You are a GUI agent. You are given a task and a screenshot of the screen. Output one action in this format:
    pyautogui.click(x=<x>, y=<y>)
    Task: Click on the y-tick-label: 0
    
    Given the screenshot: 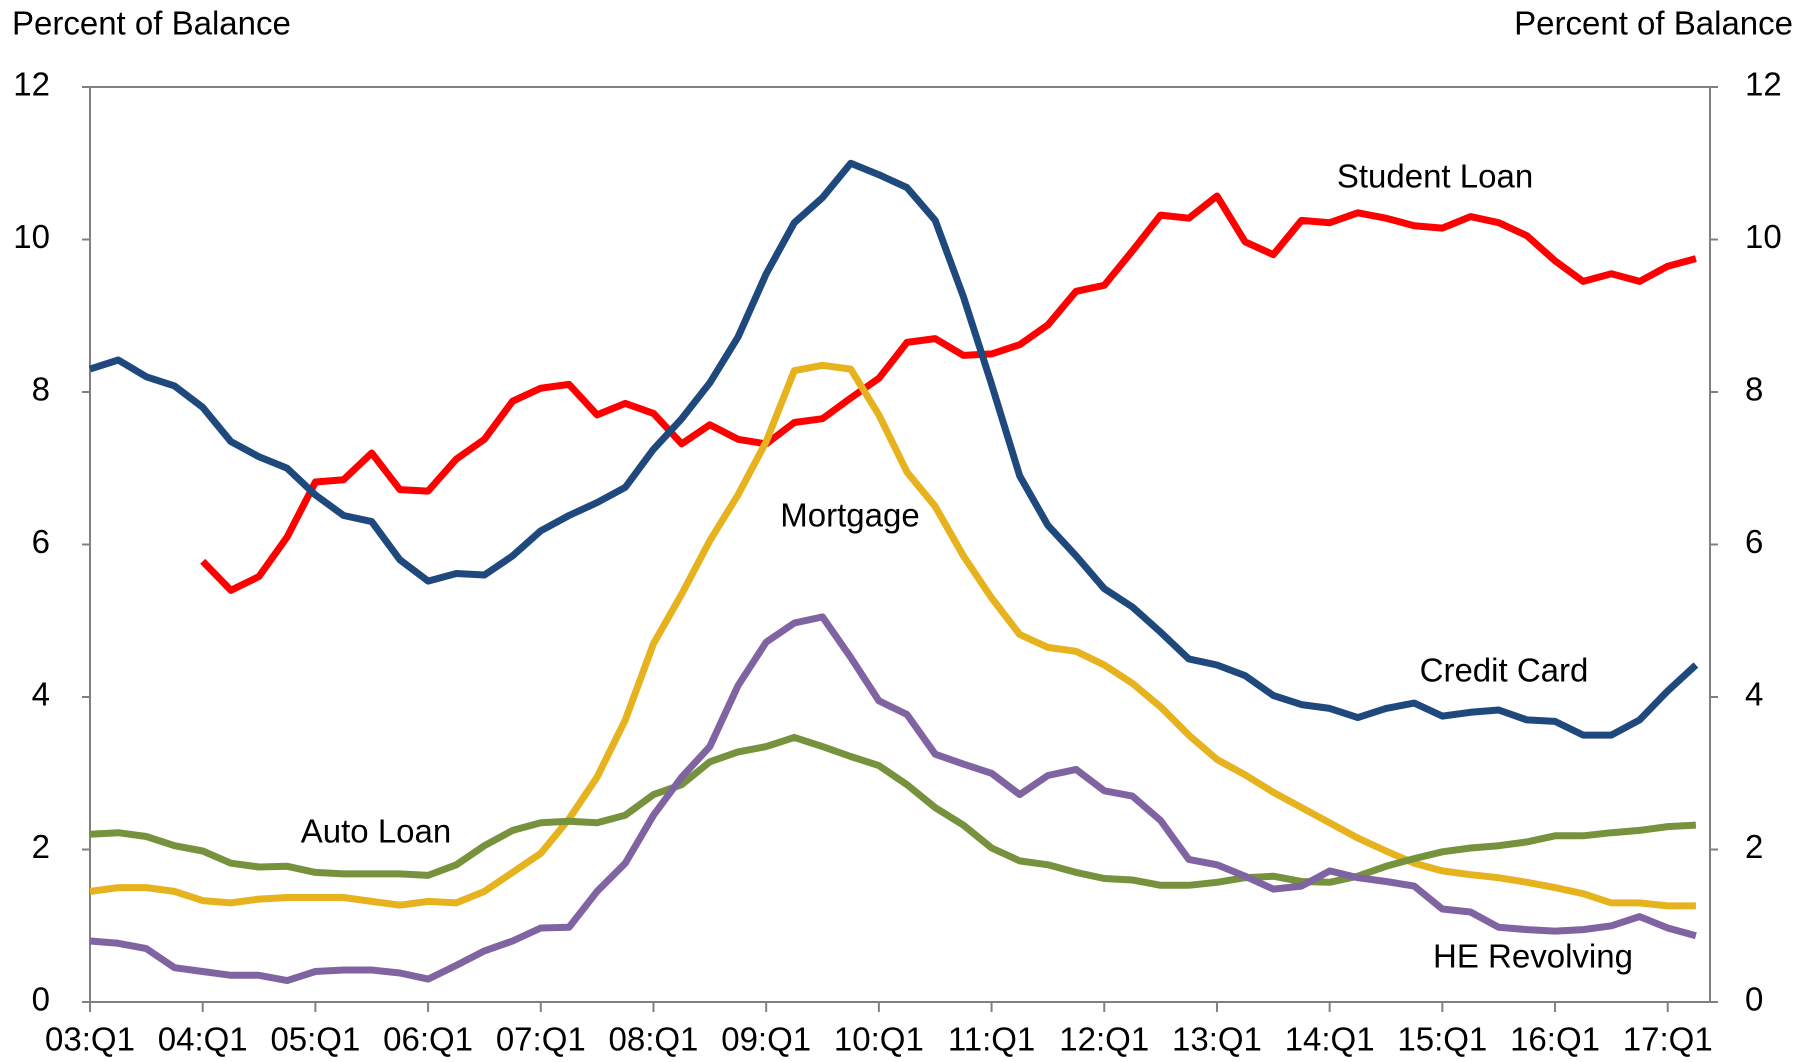 What is the action you would take?
    pyautogui.click(x=41, y=999)
    